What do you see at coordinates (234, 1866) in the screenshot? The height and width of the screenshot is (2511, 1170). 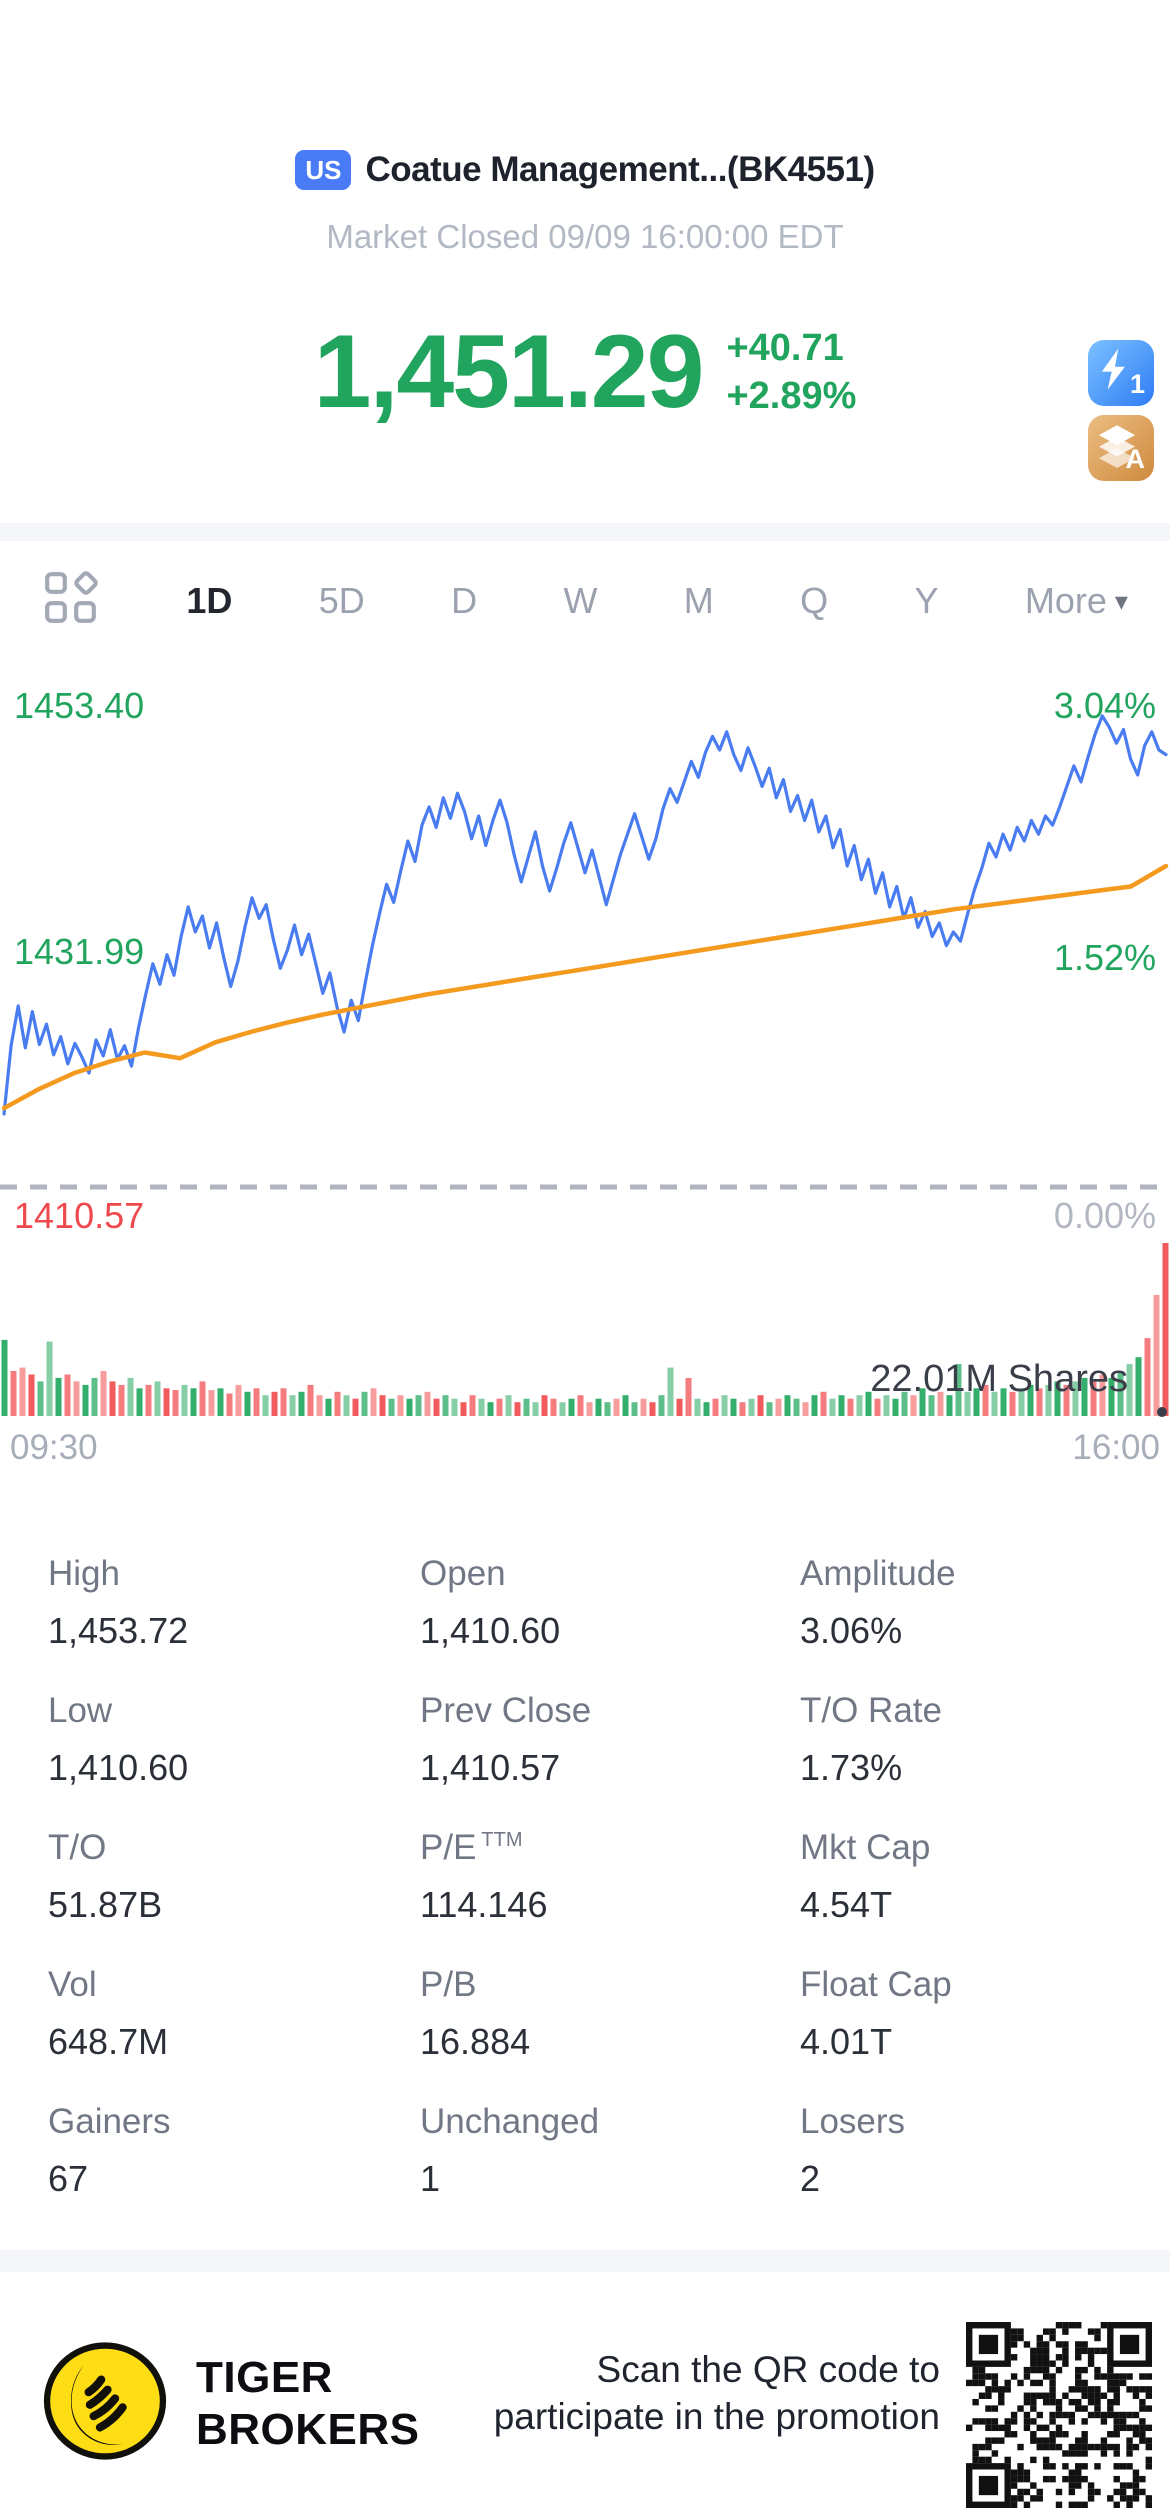 I see `stat-t-o: T/O 51.87B` at bounding box center [234, 1866].